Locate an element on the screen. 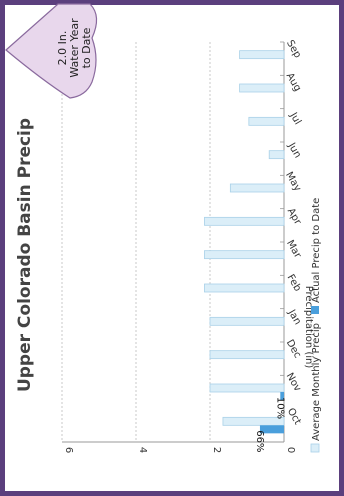 Image resolution: width=344 pixels, height=496 pixels. bar-average-may is located at coordinates (257, 188).